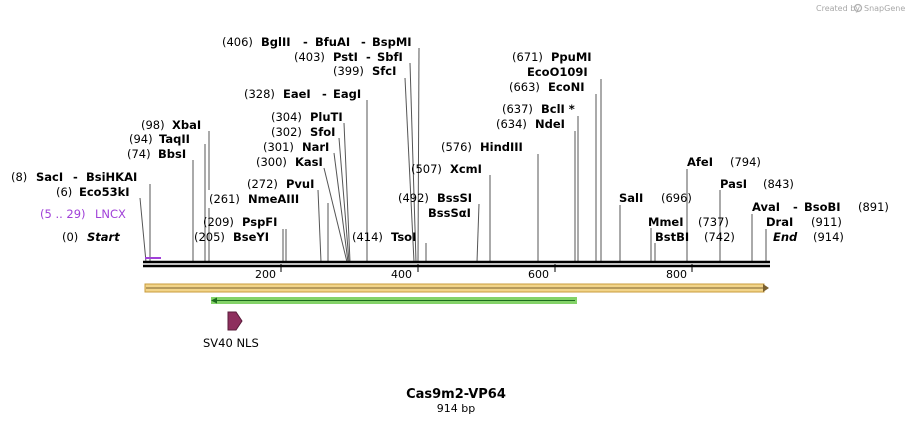  I want to click on avai-pos: (891), so click(873, 207).